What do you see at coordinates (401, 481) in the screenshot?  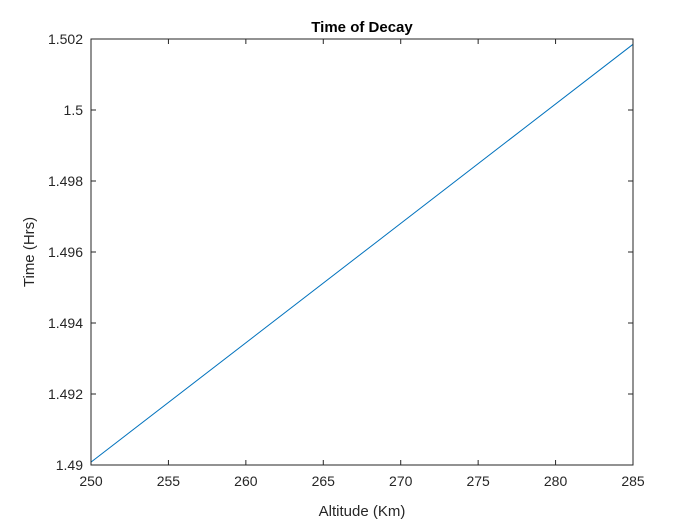 I see `x-tick-label: 270` at bounding box center [401, 481].